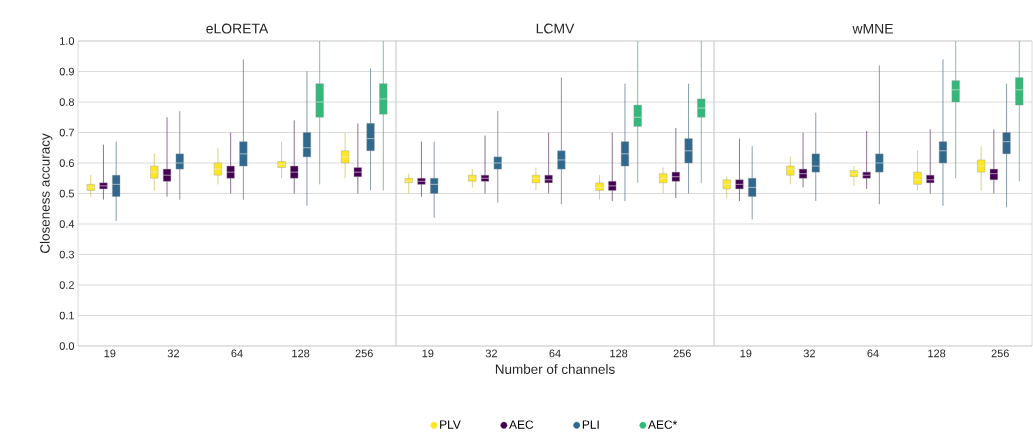 The height and width of the screenshot is (436, 1033). I want to click on y-tick-label: 0.7, so click(66, 132).